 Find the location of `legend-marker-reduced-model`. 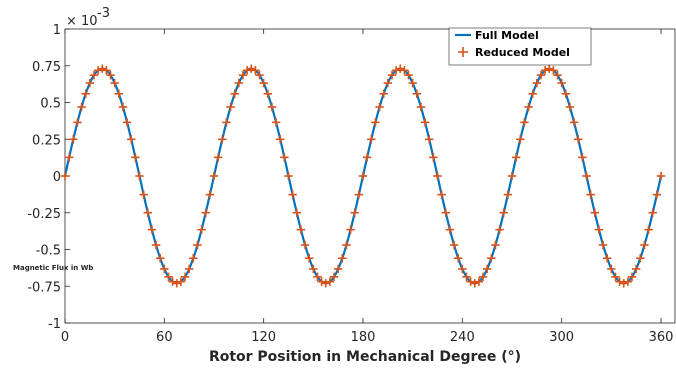

legend-marker-reduced-model is located at coordinates (463, 52).